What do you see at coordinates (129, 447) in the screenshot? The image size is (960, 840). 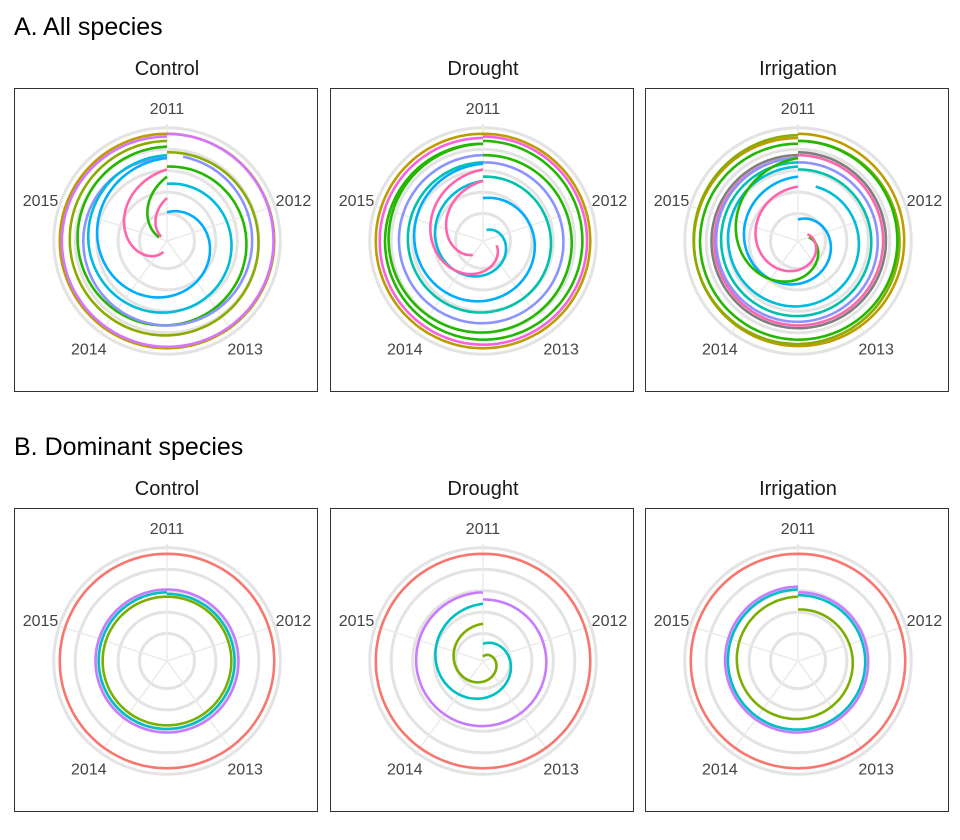 I see `section-title-dominant-species: B. Dominant species` at bounding box center [129, 447].